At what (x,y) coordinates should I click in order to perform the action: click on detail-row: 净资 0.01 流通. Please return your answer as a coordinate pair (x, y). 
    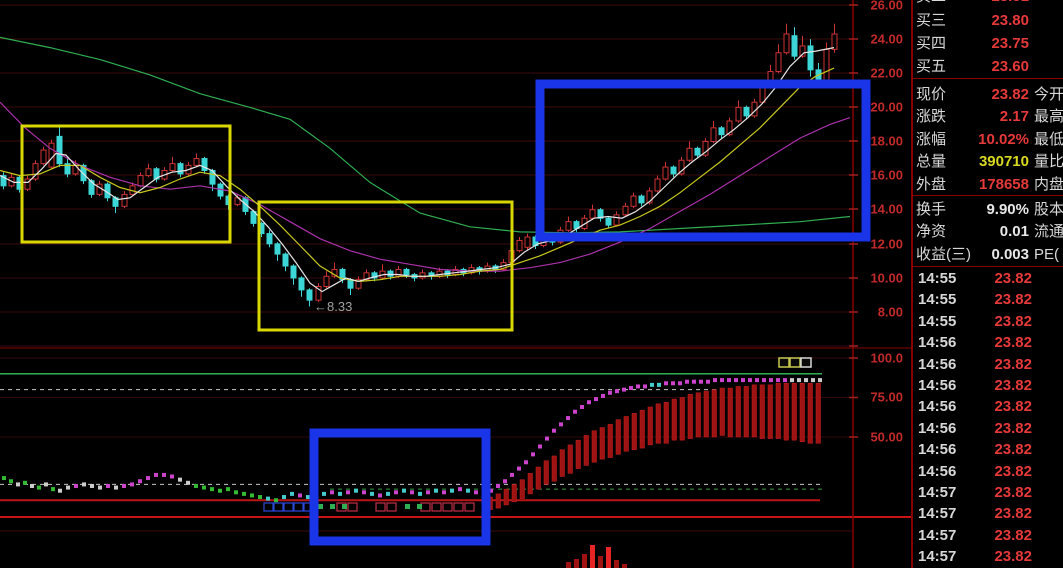
    Looking at the image, I should click on (988, 231).